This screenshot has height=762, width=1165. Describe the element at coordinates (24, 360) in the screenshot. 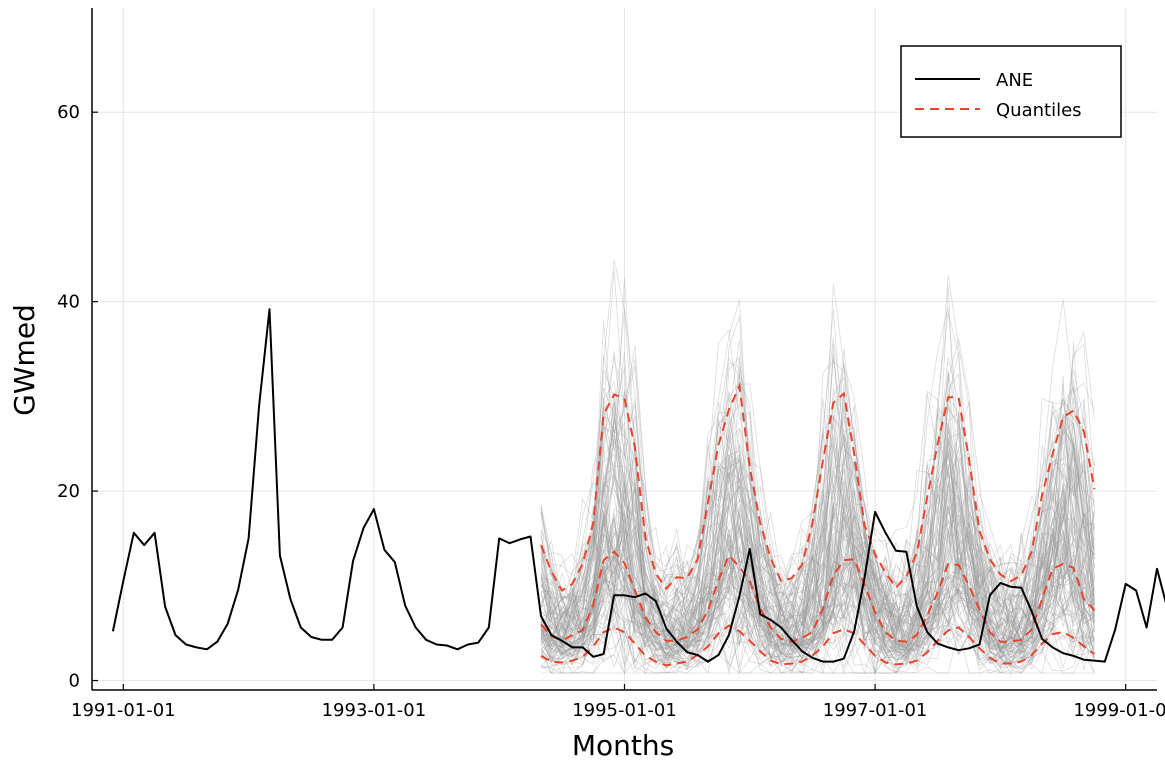

I see `y-axis-label: GWmed` at that location.